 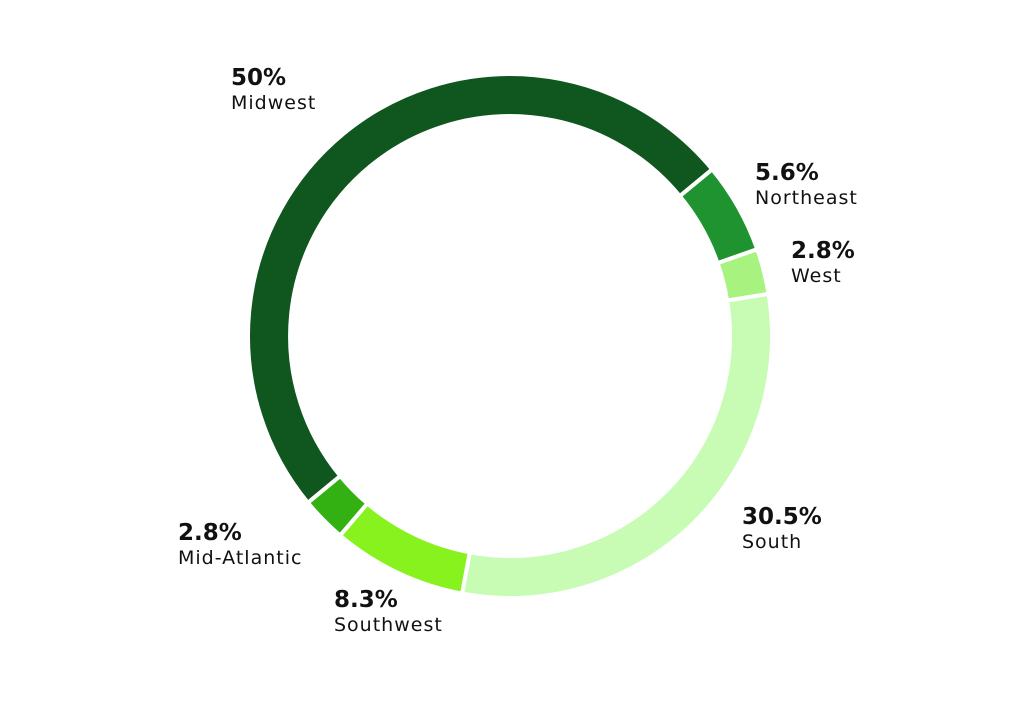 What do you see at coordinates (816, 276) in the screenshot?
I see `category-label: West` at bounding box center [816, 276].